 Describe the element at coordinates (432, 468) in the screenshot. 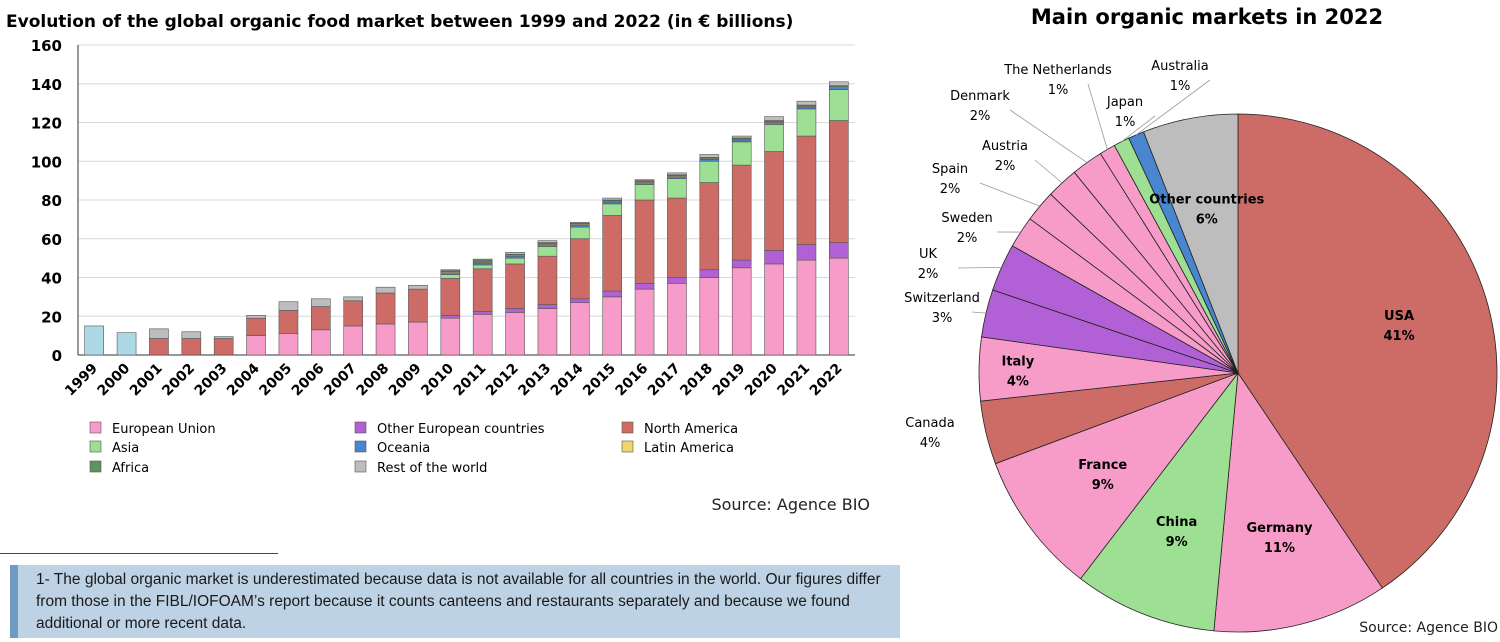

I see `legend-label: Rest of the world` at that location.